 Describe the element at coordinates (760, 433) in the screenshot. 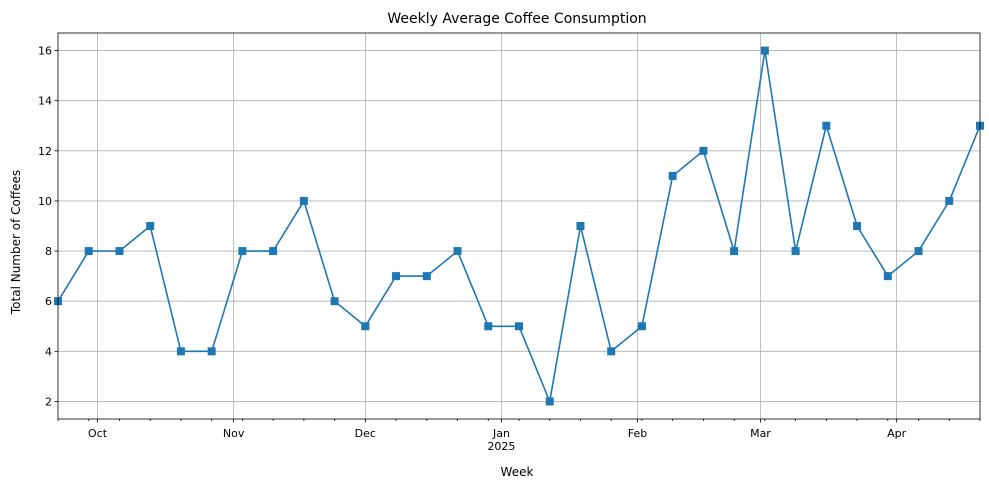

I see `x-tick-label: Mar` at that location.